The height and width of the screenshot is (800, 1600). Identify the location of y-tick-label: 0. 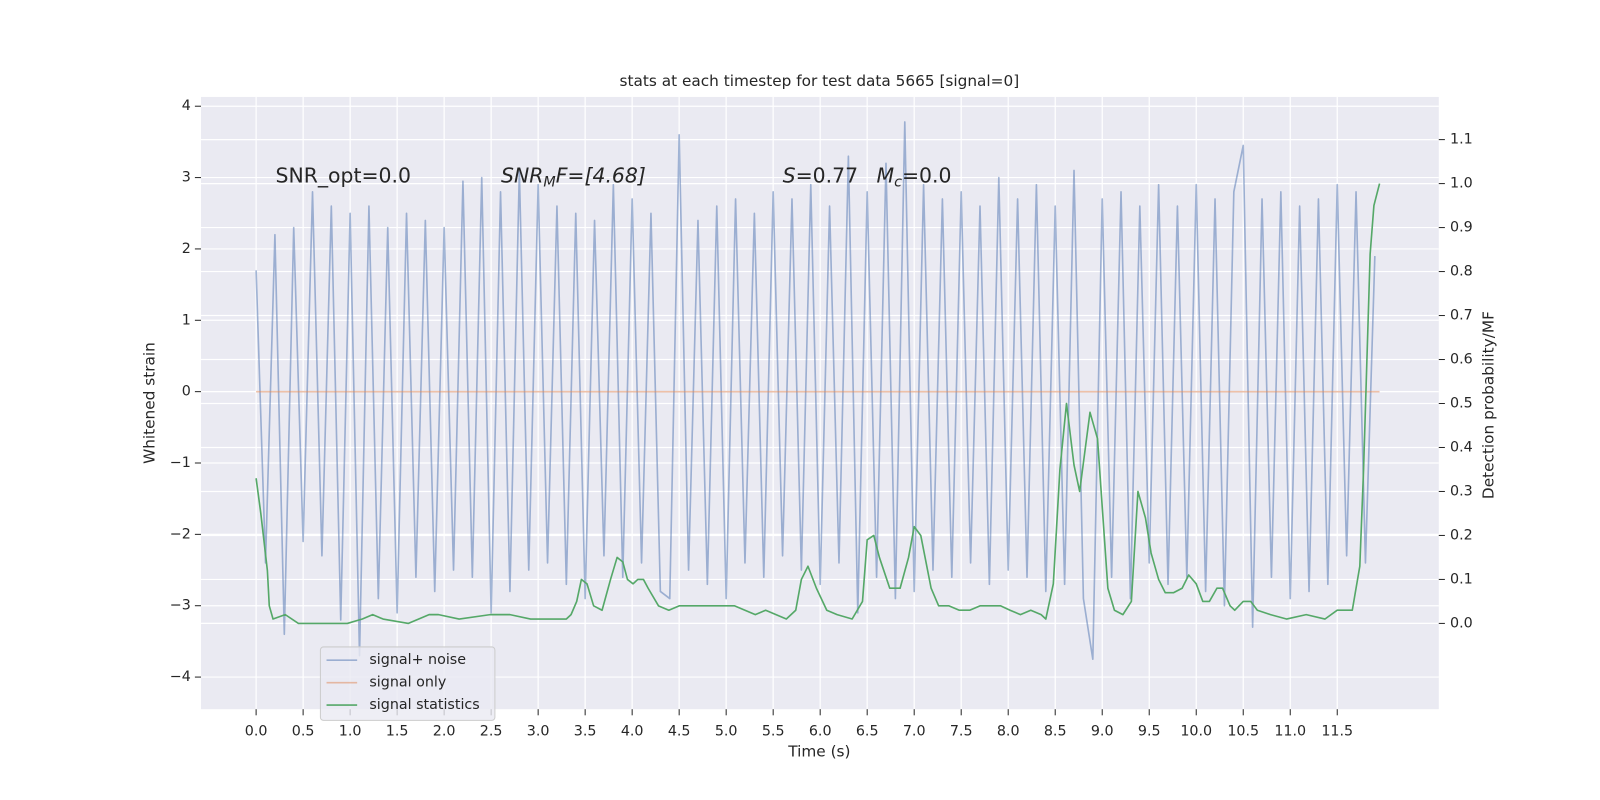
(186, 392).